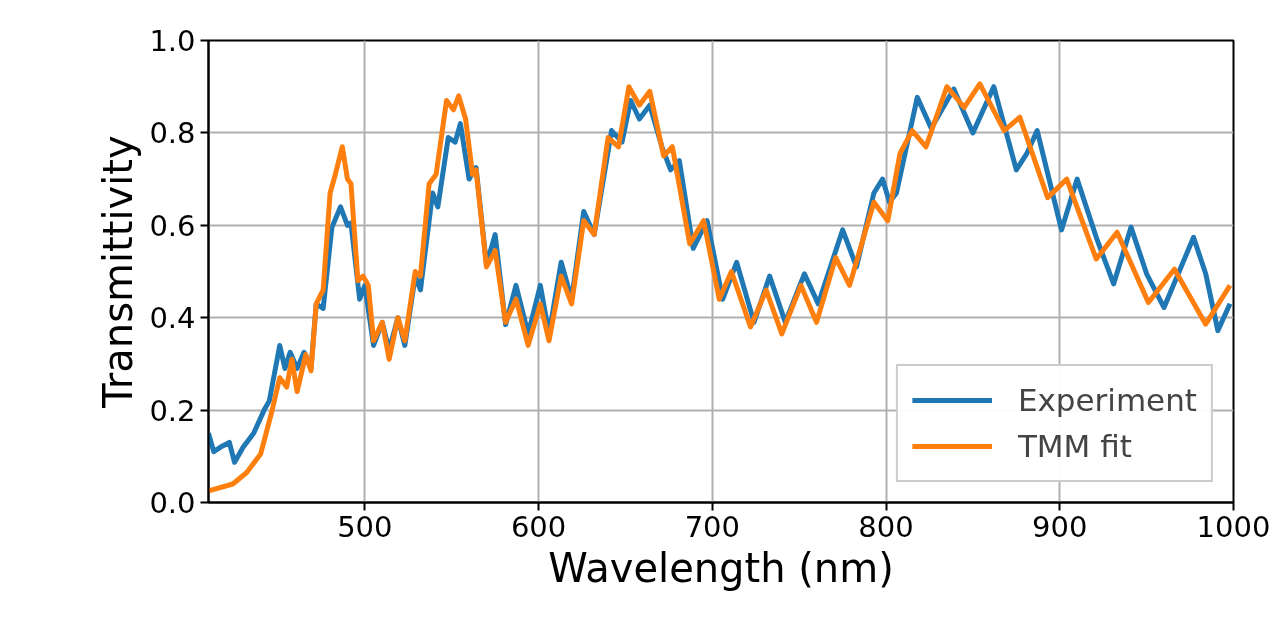 The image size is (1286, 621). What do you see at coordinates (172, 318) in the screenshot?
I see `y-tick-label: 0.4` at bounding box center [172, 318].